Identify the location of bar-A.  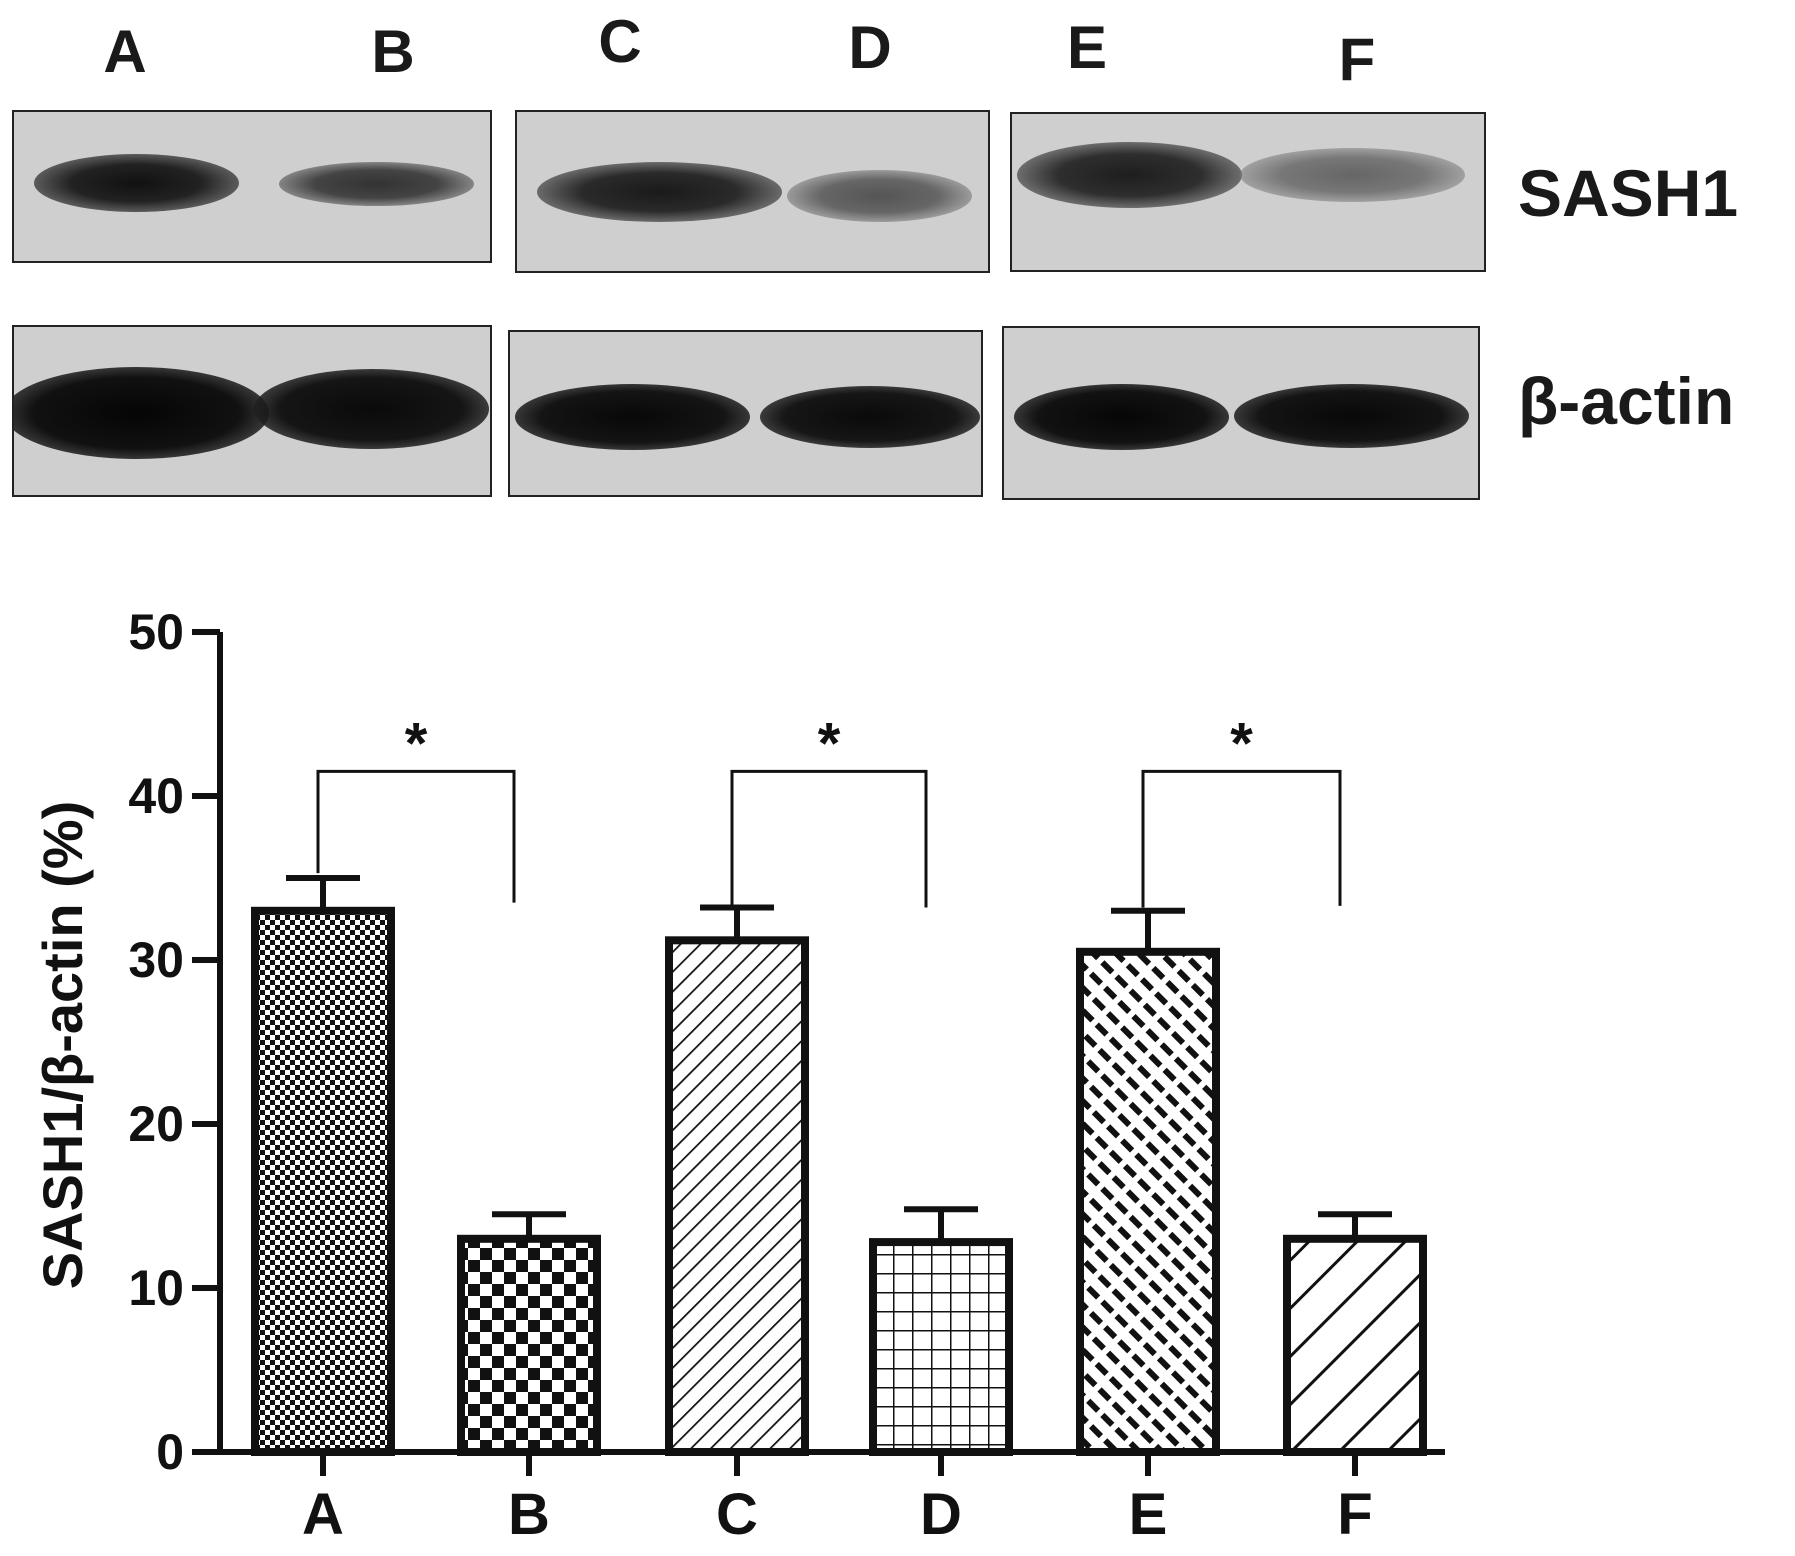
(323, 1181).